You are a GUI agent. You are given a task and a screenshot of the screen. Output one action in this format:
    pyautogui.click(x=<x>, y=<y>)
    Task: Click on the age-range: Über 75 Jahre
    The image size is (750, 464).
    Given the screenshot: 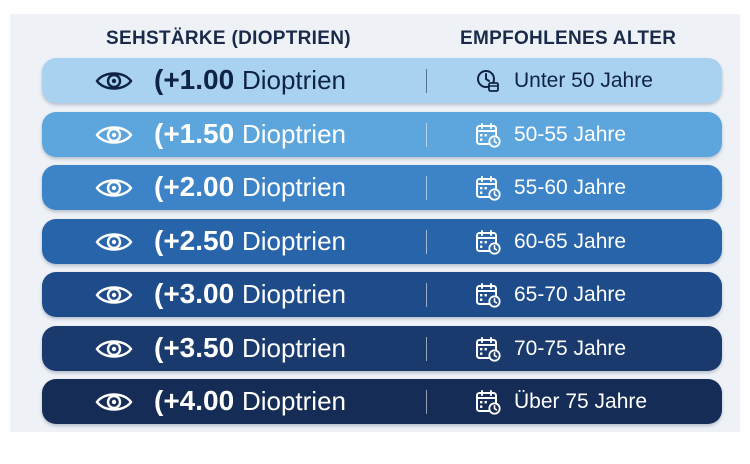 What is the action you would take?
    pyautogui.click(x=581, y=401)
    